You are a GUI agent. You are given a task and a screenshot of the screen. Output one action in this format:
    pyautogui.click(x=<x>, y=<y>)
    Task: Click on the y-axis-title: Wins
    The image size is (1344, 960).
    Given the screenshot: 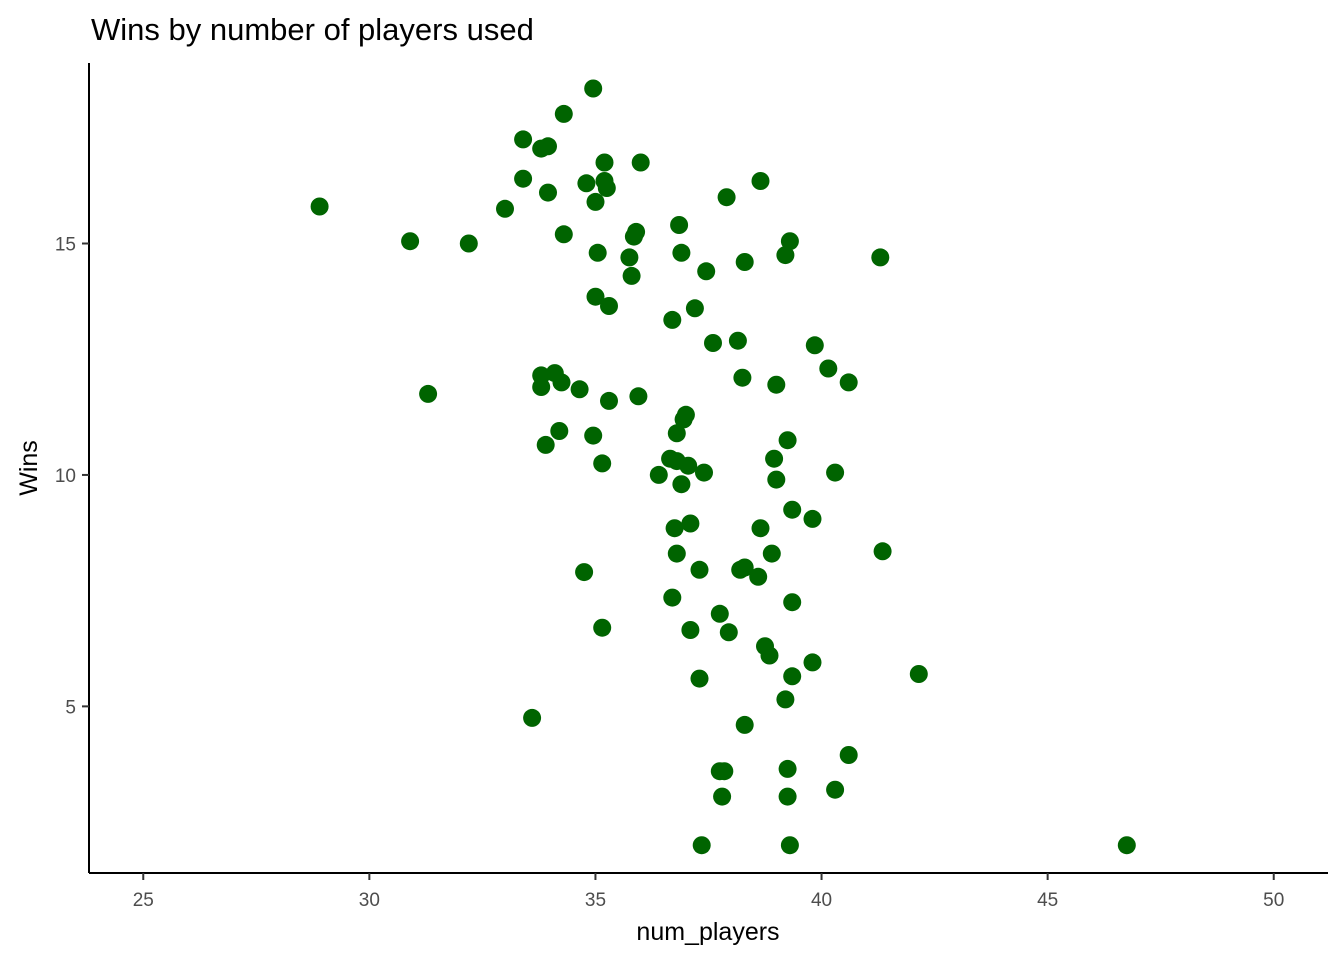 What is the action you would take?
    pyautogui.click(x=29, y=468)
    